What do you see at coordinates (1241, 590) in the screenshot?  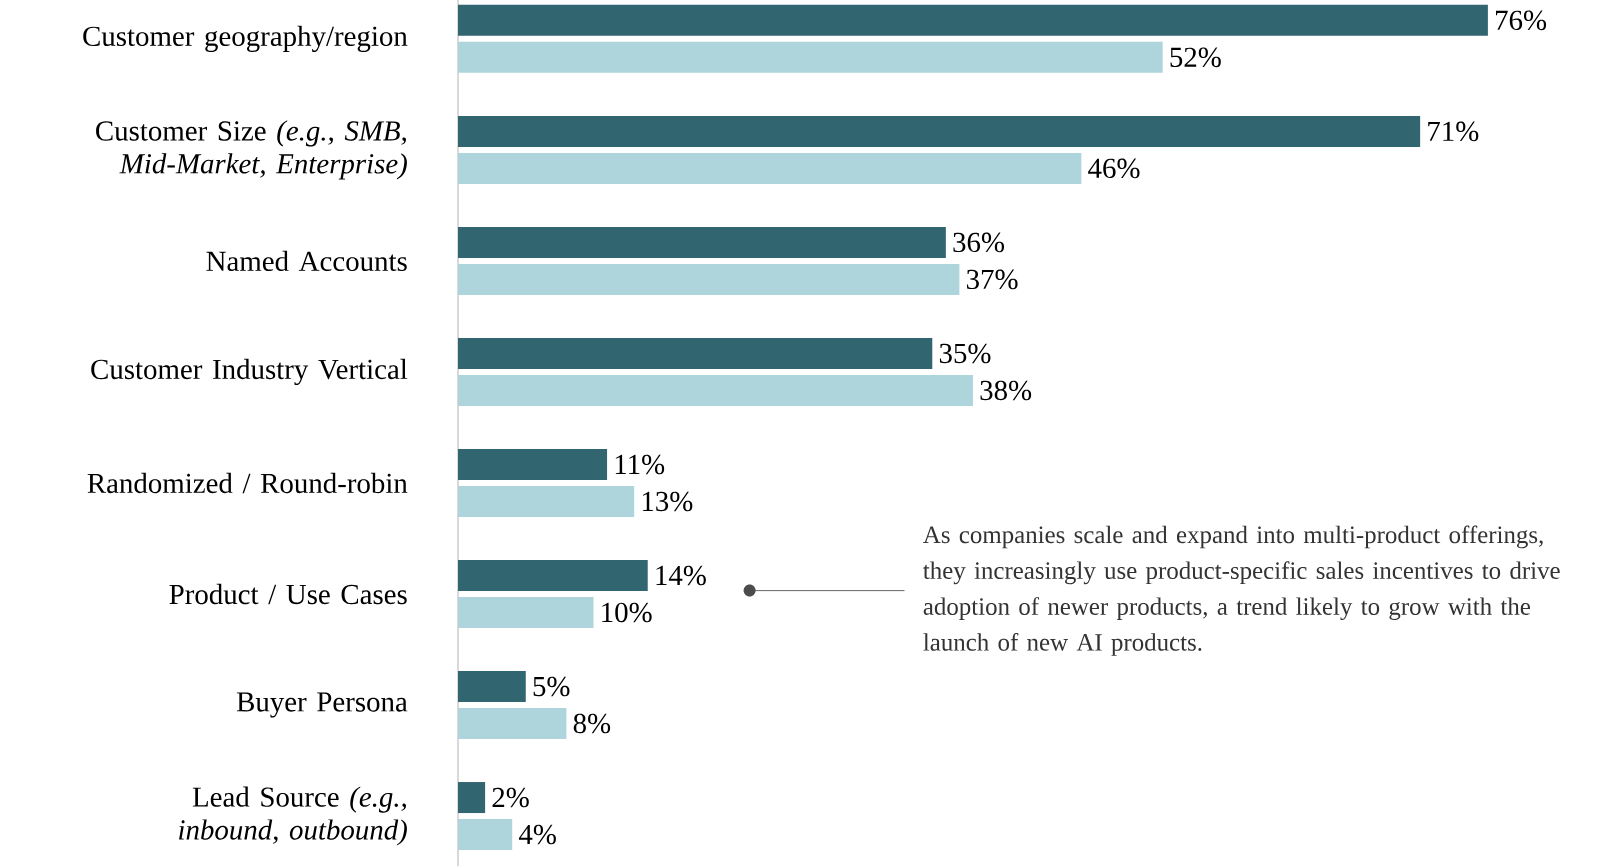 I see `annotation: As companies scale and expand into multi-product offerings, they increasingly use product-specific sales incentives to drive adoption of newer products, a trend likely to grow with the launch of new AI products.` at bounding box center [1241, 590].